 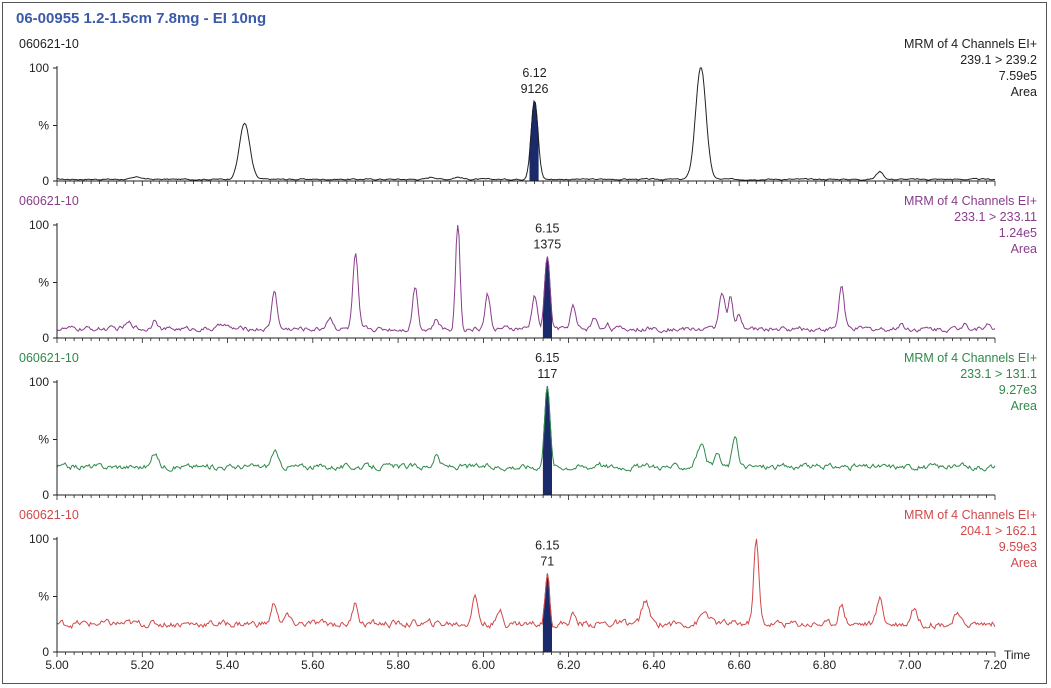 I want to click on x-tick-label-11: 7.20, so click(x=995, y=665).